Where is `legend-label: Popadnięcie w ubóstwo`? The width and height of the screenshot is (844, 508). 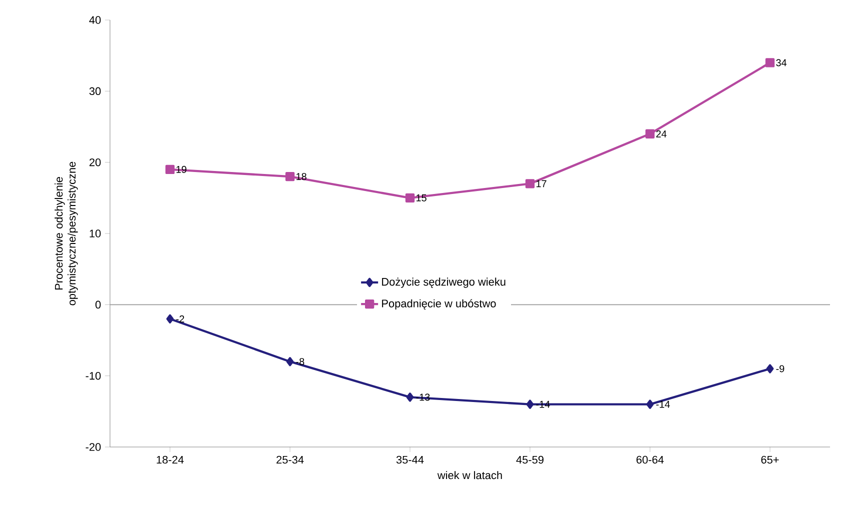 legend-label: Popadnięcie w ubóstwo is located at coordinates (439, 304).